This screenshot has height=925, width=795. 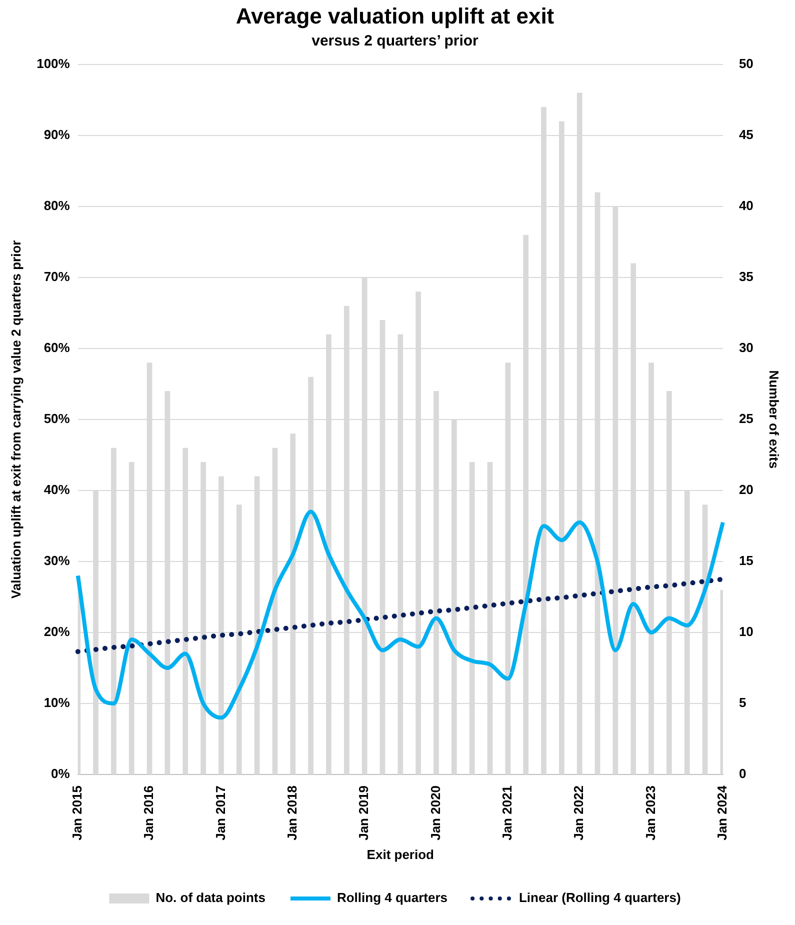 I want to click on y-axis-title: Valuation uplift at exit from carrying value 2 quarters prior, so click(x=16, y=419).